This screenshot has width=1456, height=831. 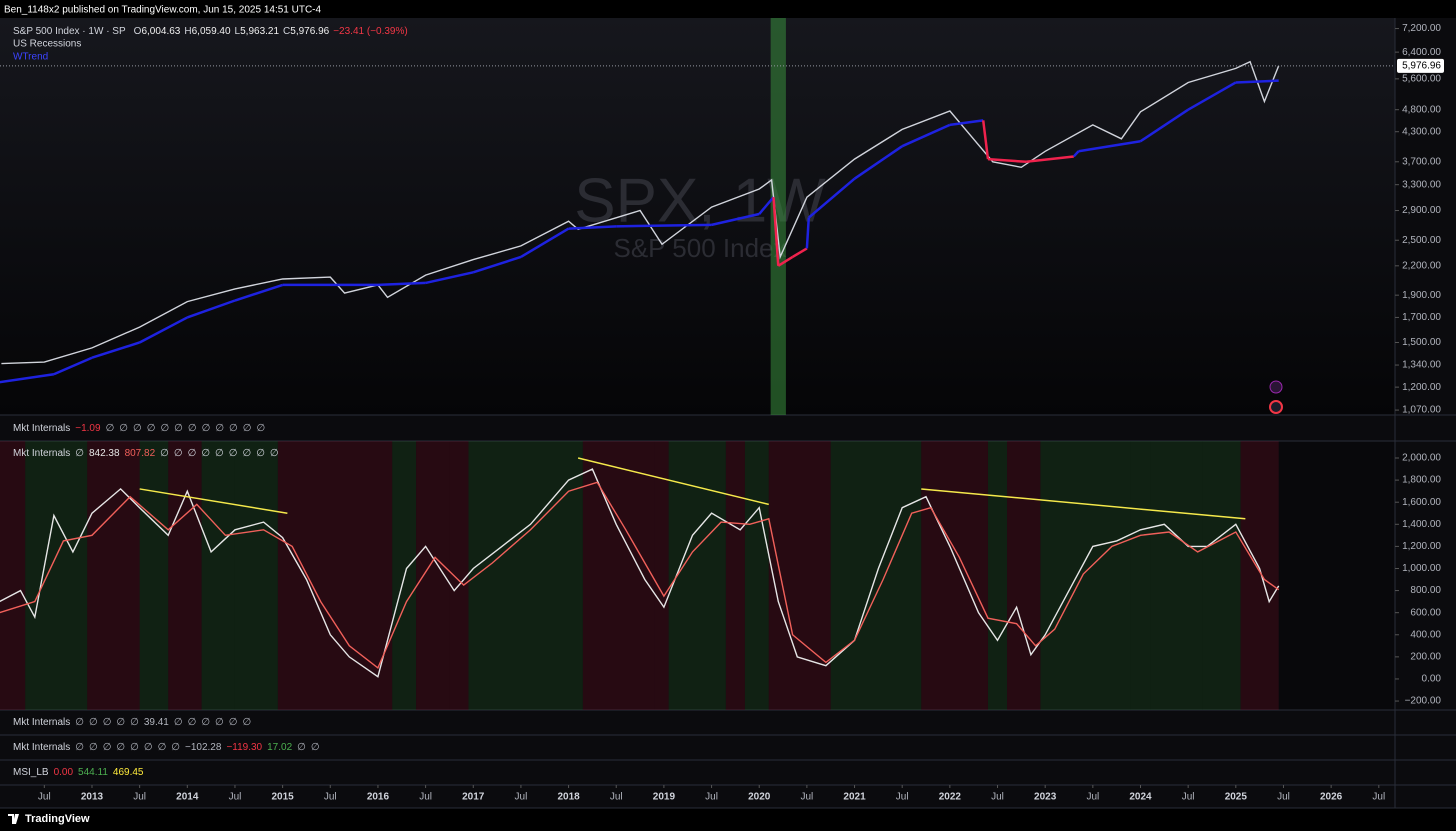 I want to click on x-tick-label: 2013, so click(x=92, y=797).